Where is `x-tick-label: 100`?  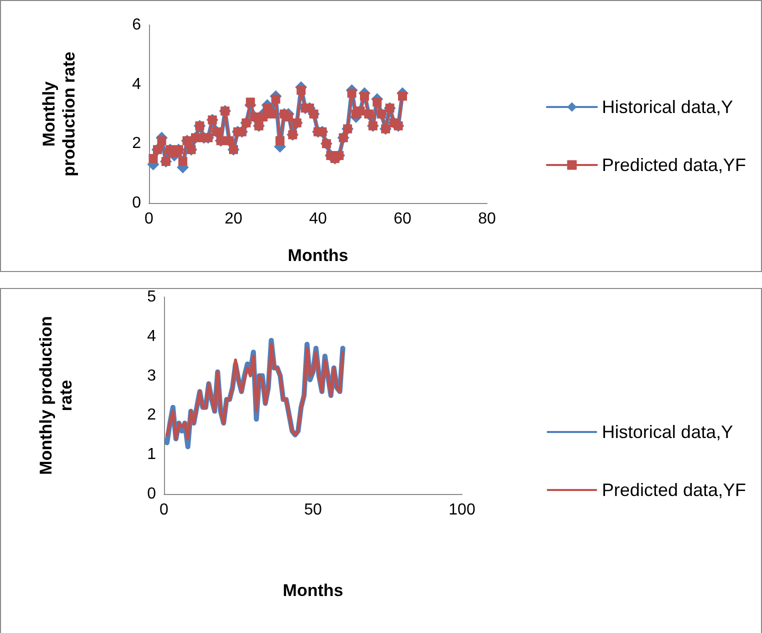 x-tick-label: 100 is located at coordinates (462, 510).